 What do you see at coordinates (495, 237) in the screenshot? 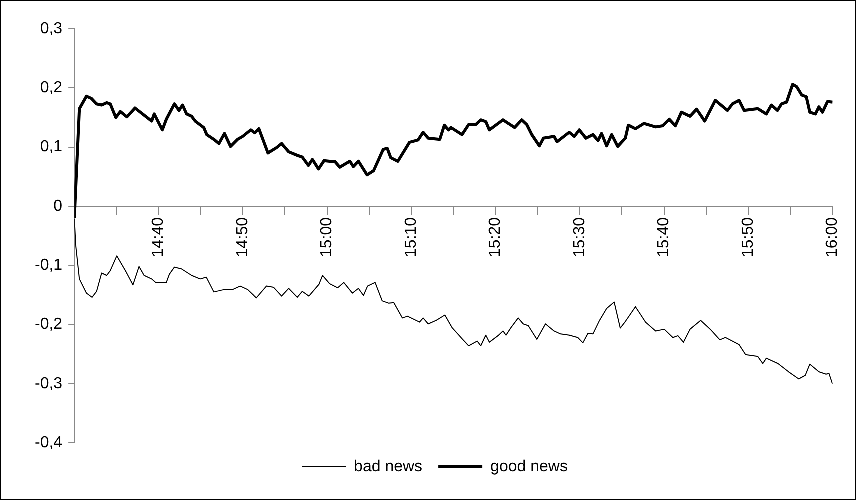
I see `x-tick-label: 15:20` at bounding box center [495, 237].